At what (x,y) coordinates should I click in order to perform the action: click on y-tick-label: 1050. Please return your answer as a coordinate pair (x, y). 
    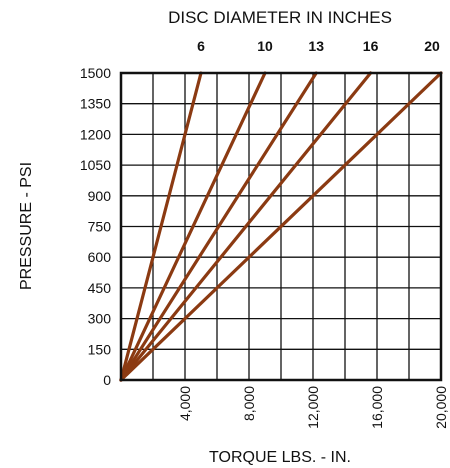
    Looking at the image, I should click on (95, 165).